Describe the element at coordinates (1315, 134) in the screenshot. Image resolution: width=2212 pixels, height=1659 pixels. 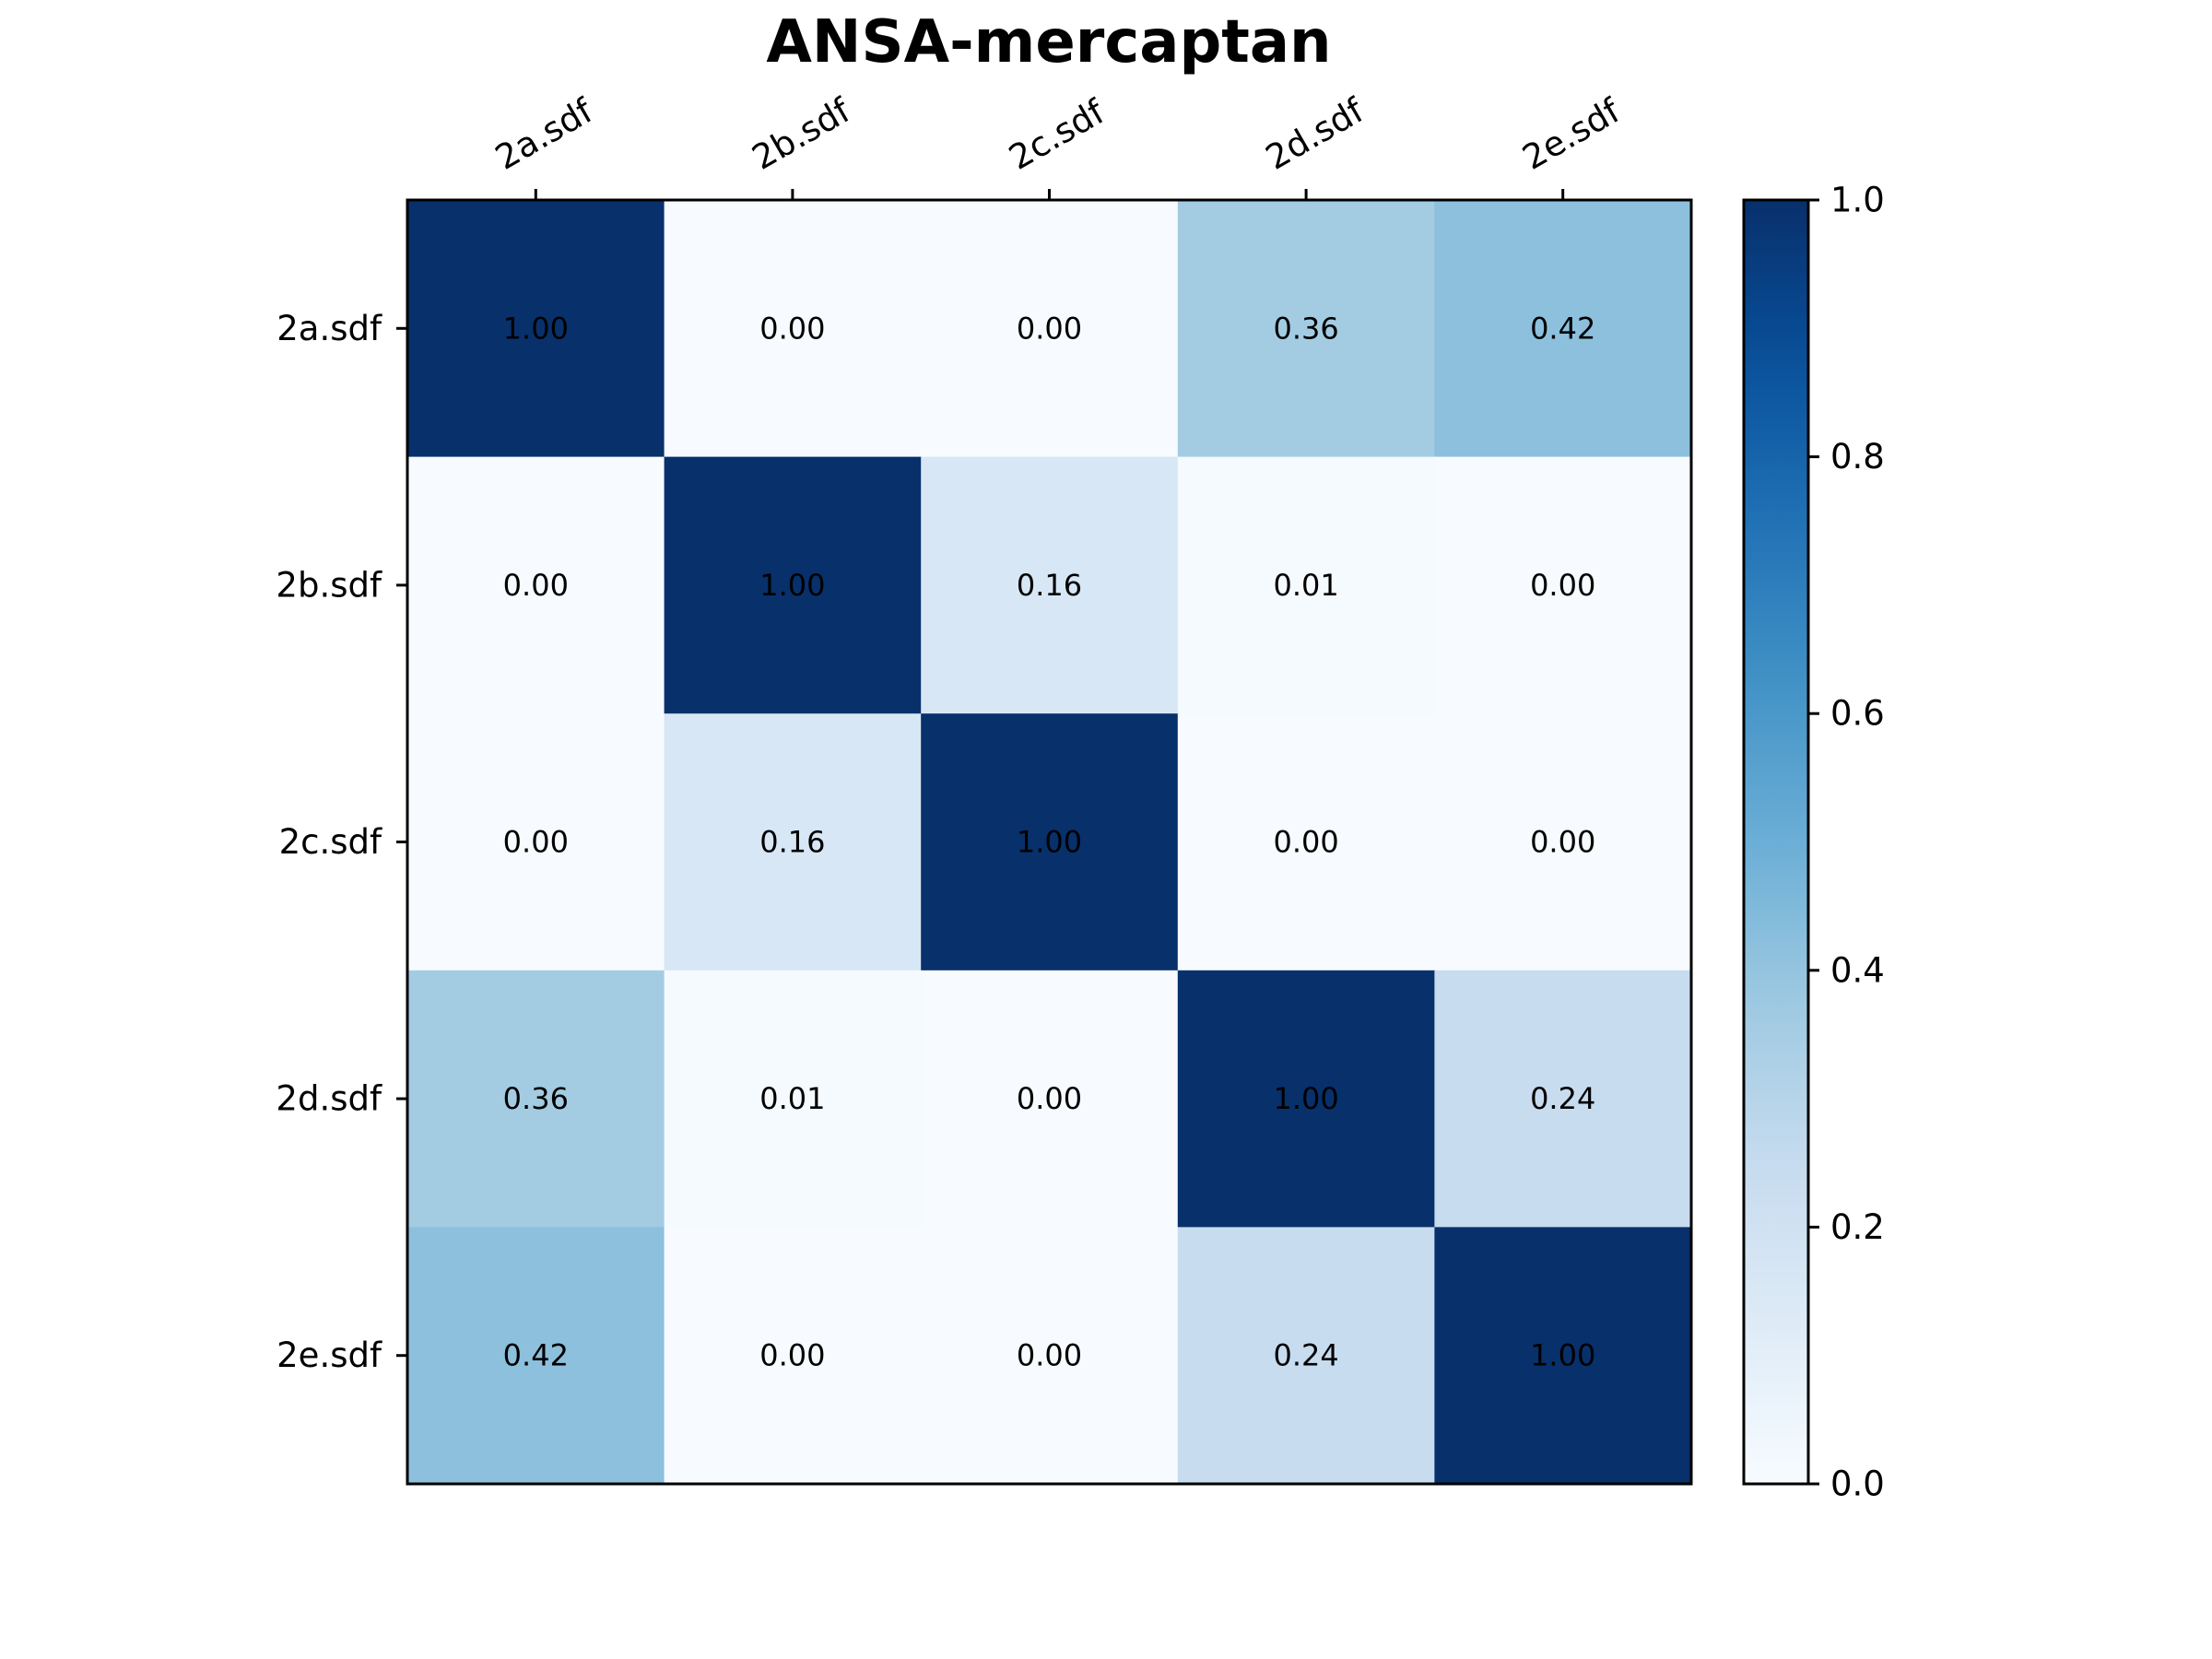
I see `x-tick-label: 2d.sdf` at that location.